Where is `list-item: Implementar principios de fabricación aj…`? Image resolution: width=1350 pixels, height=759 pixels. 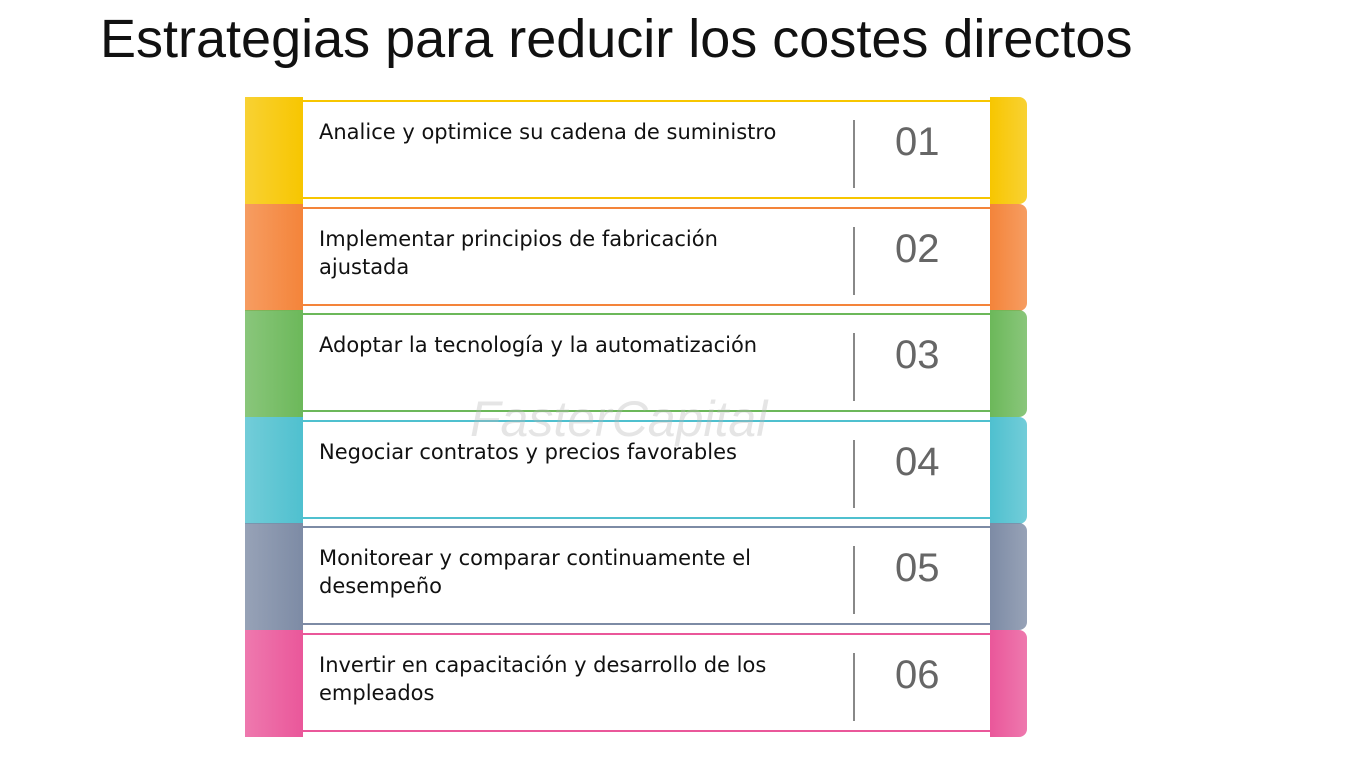 list-item: Implementar principios de fabricación aj… is located at coordinates (636, 257).